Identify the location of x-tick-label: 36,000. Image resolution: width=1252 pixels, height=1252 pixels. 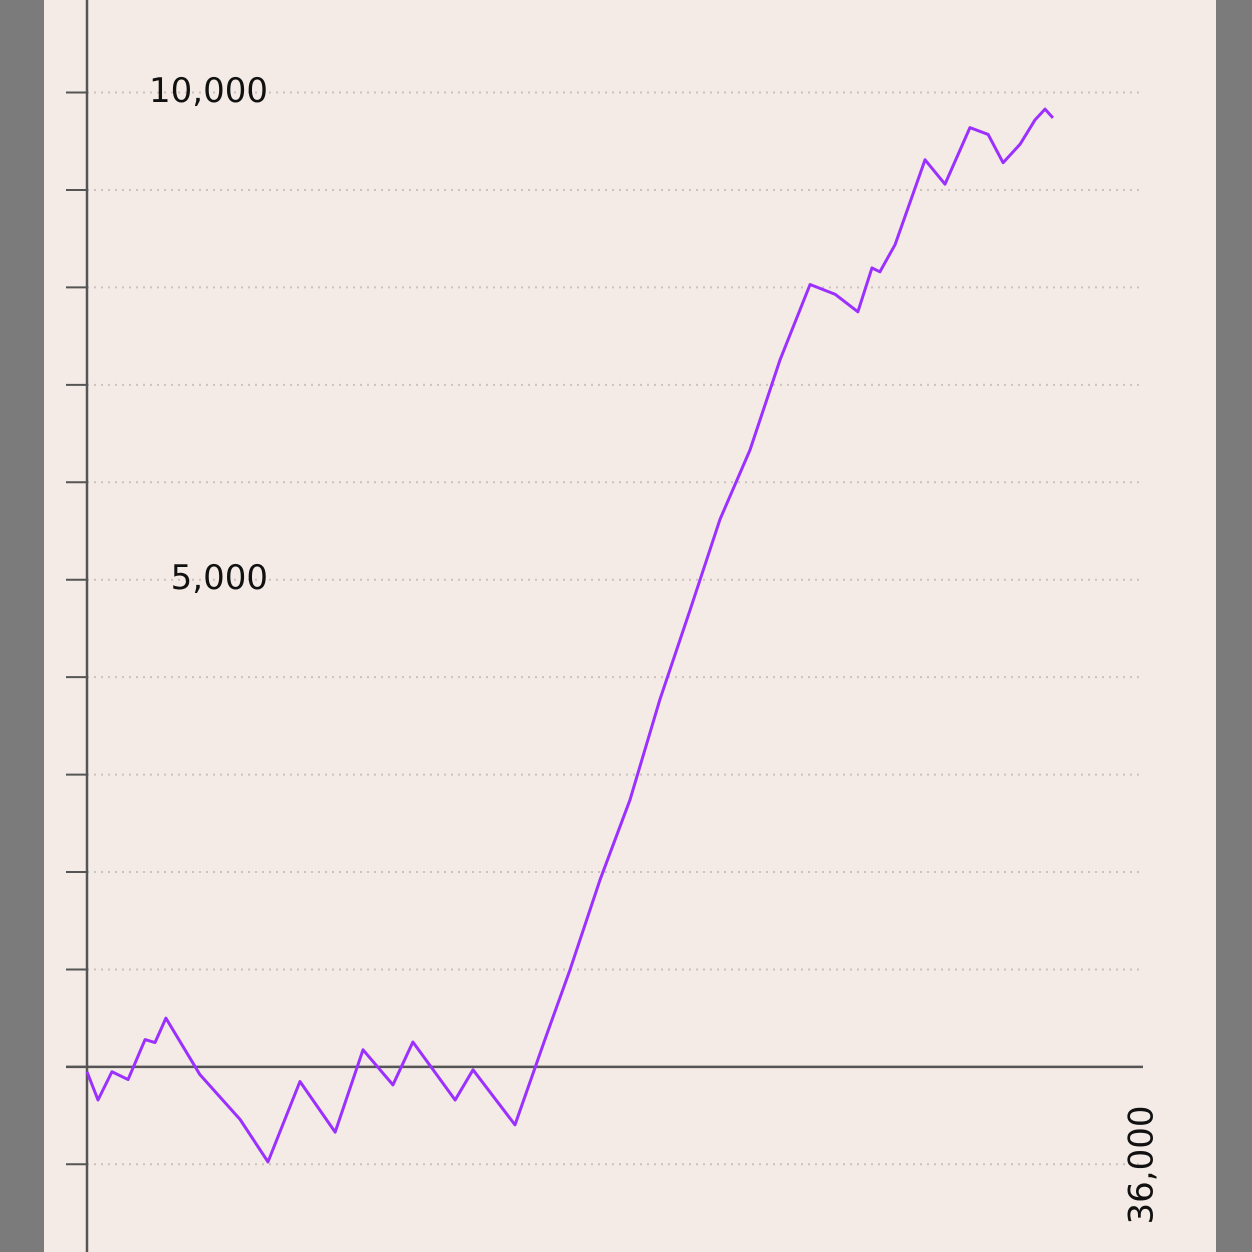
(1142, 1165).